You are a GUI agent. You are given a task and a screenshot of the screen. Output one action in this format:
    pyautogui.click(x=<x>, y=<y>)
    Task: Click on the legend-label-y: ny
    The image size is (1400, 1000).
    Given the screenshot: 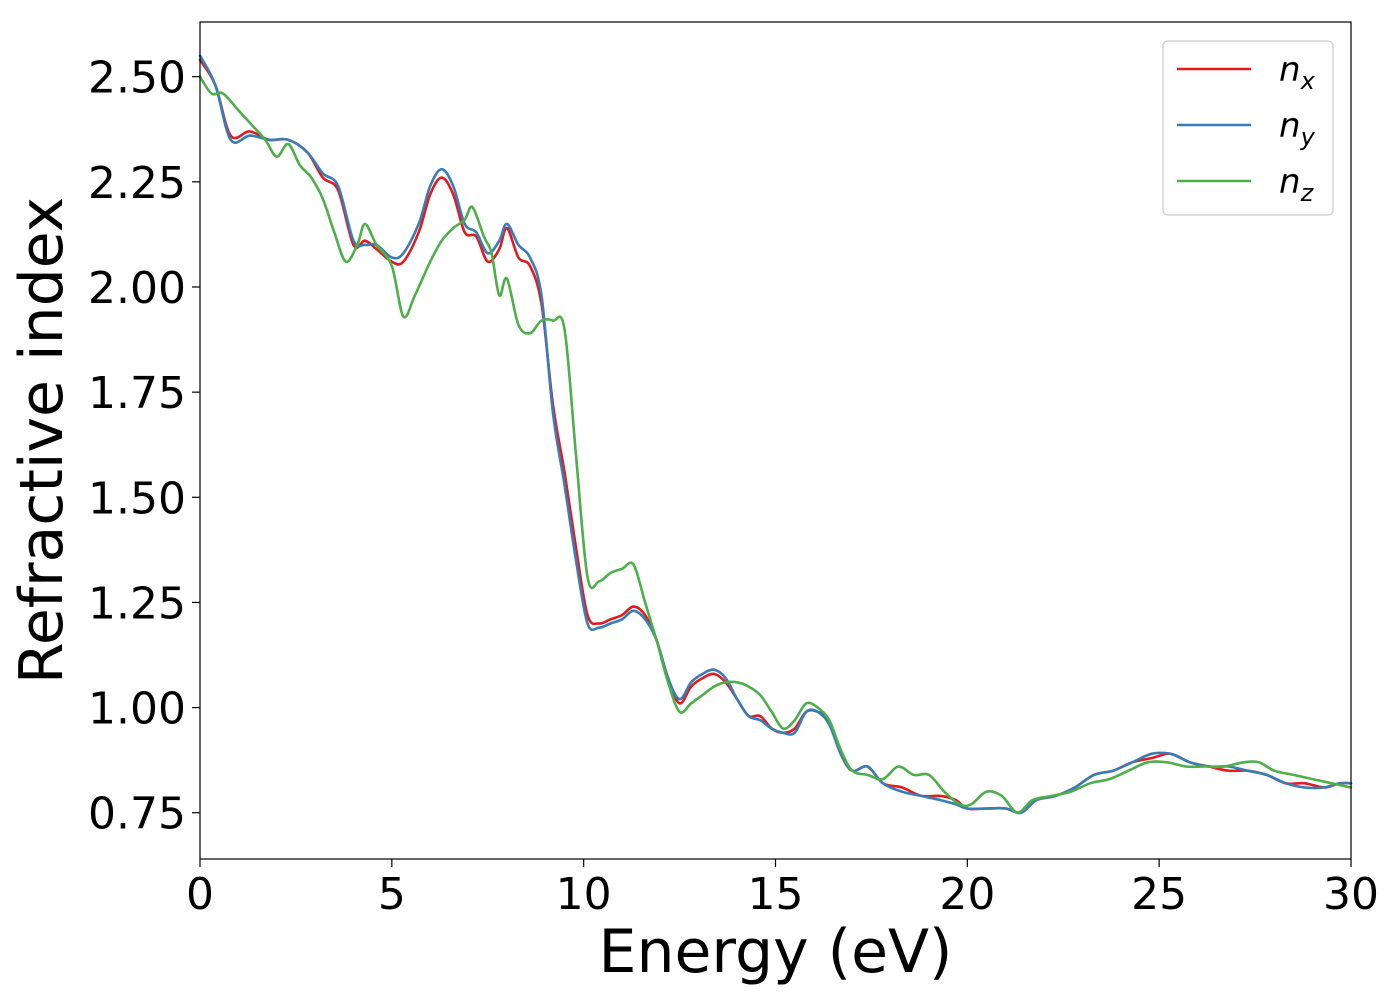 What is the action you would take?
    pyautogui.click(x=1297, y=128)
    